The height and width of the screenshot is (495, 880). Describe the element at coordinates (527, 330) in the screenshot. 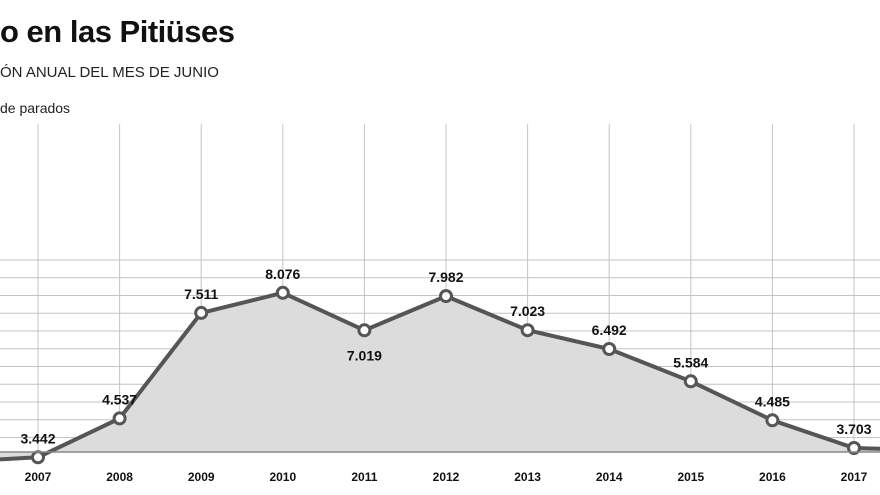

I see `data-point-2013` at that location.